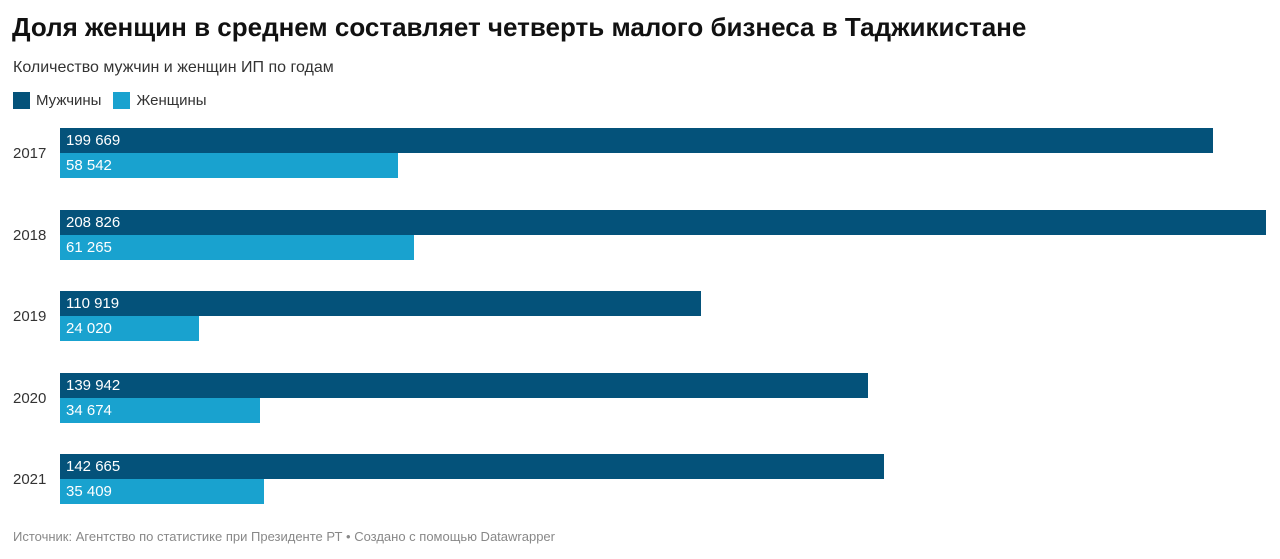  I want to click on legend-item: Женщины, so click(160, 100).